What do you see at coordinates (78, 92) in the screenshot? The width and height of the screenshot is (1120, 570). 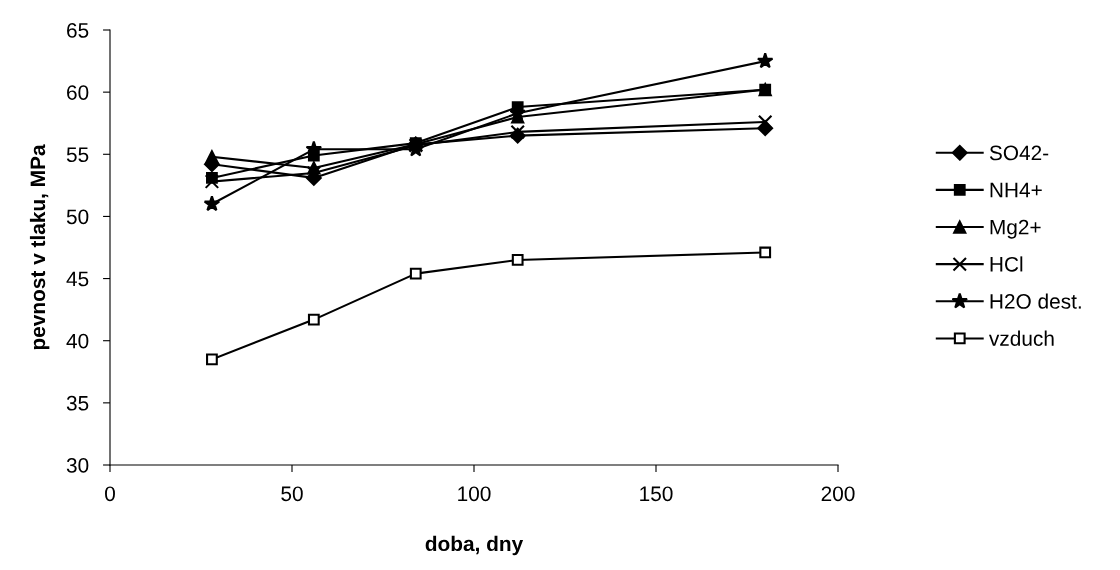 I see `y-tick-label: 60` at bounding box center [78, 92].